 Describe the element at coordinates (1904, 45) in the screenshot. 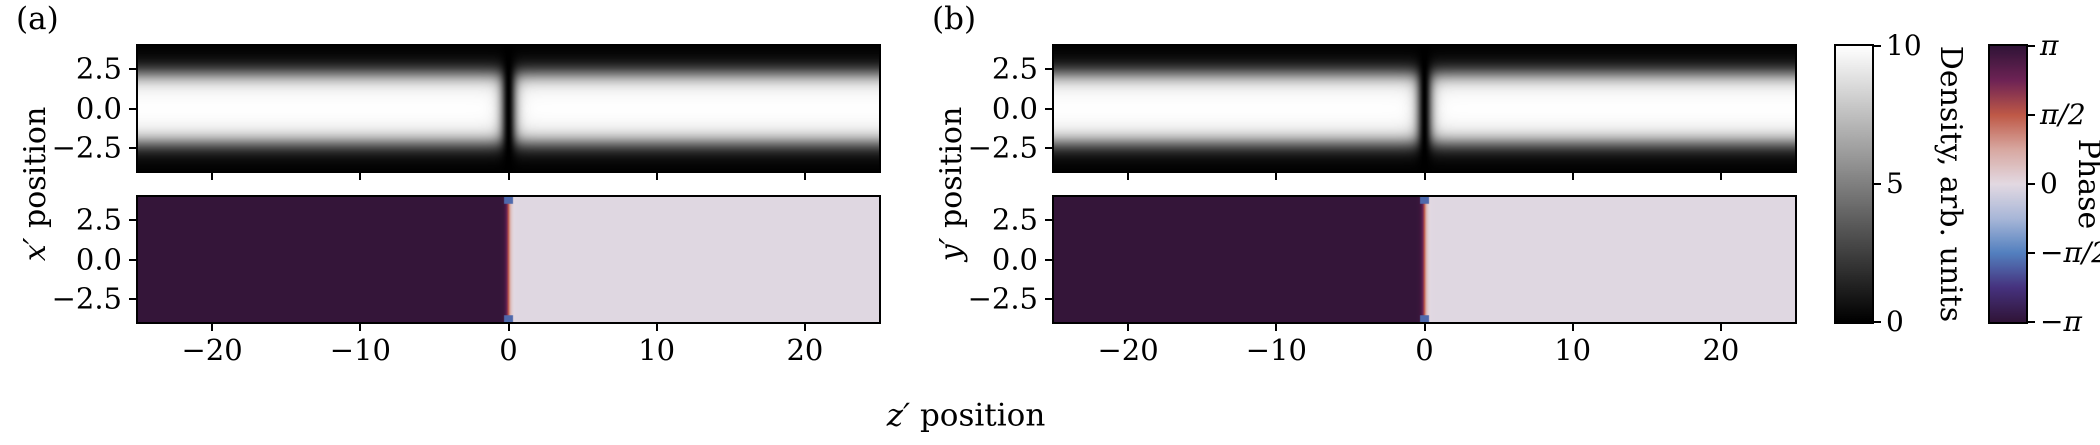

I see `density-colorbar-tick-label: 10` at that location.